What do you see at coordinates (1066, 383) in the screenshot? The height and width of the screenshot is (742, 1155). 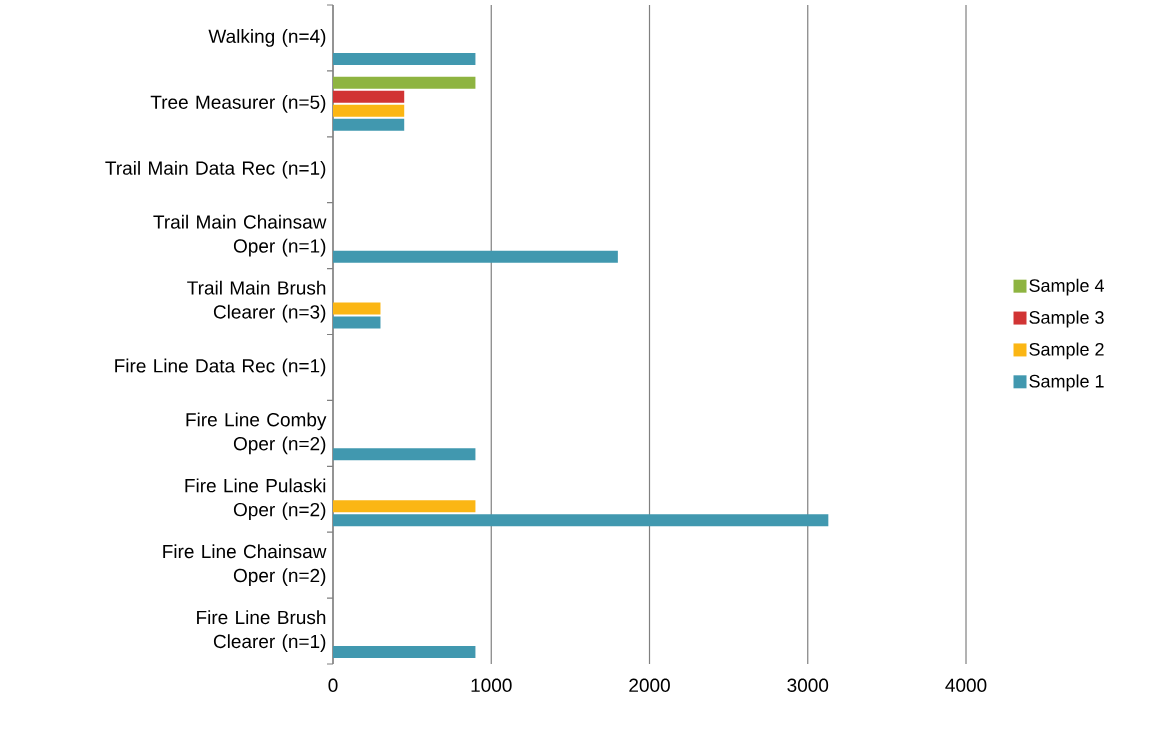 I see `legend-label: Sample 1` at bounding box center [1066, 383].